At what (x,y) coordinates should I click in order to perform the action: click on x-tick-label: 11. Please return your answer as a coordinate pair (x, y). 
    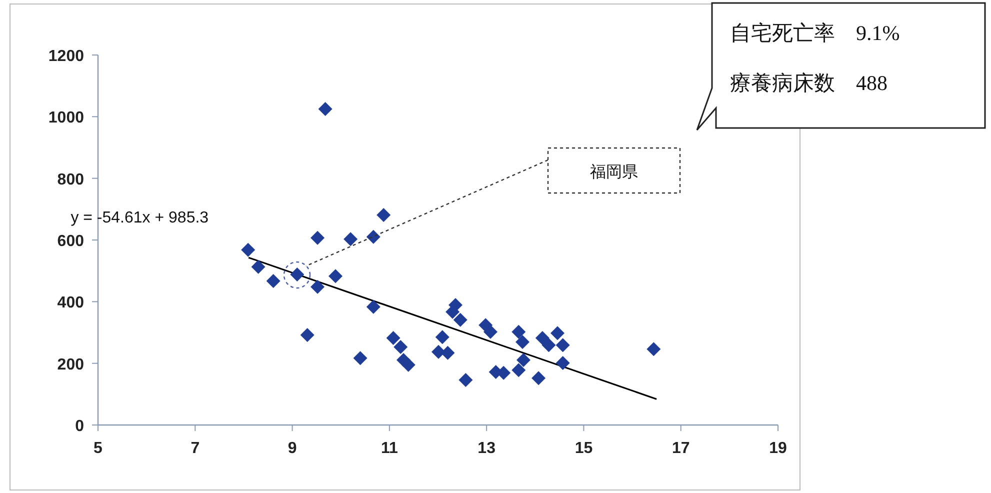
    Looking at the image, I should click on (389, 448).